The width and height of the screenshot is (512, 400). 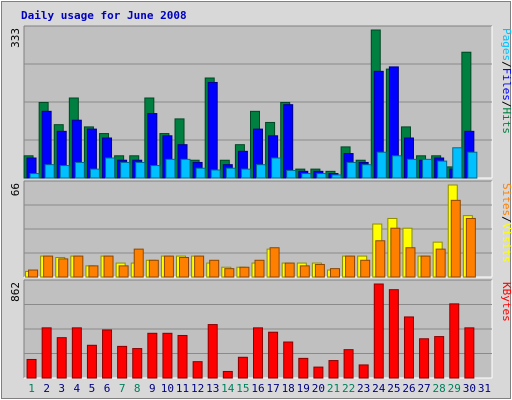 I want to click on x-tick-label-day-23: 23, so click(x=363, y=388).